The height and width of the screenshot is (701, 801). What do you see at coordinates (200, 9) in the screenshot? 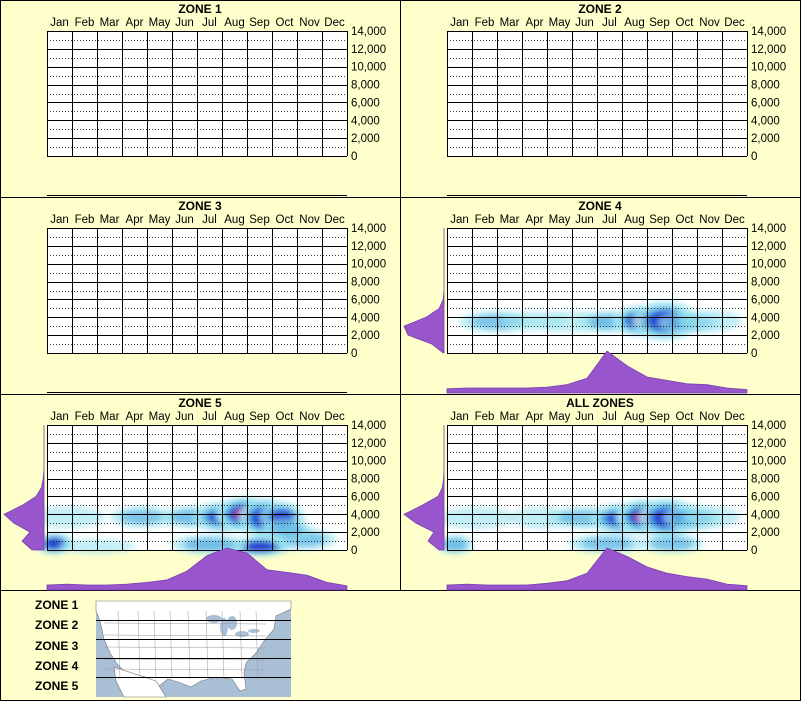
I see `panel-title: ZONE 1` at bounding box center [200, 9].